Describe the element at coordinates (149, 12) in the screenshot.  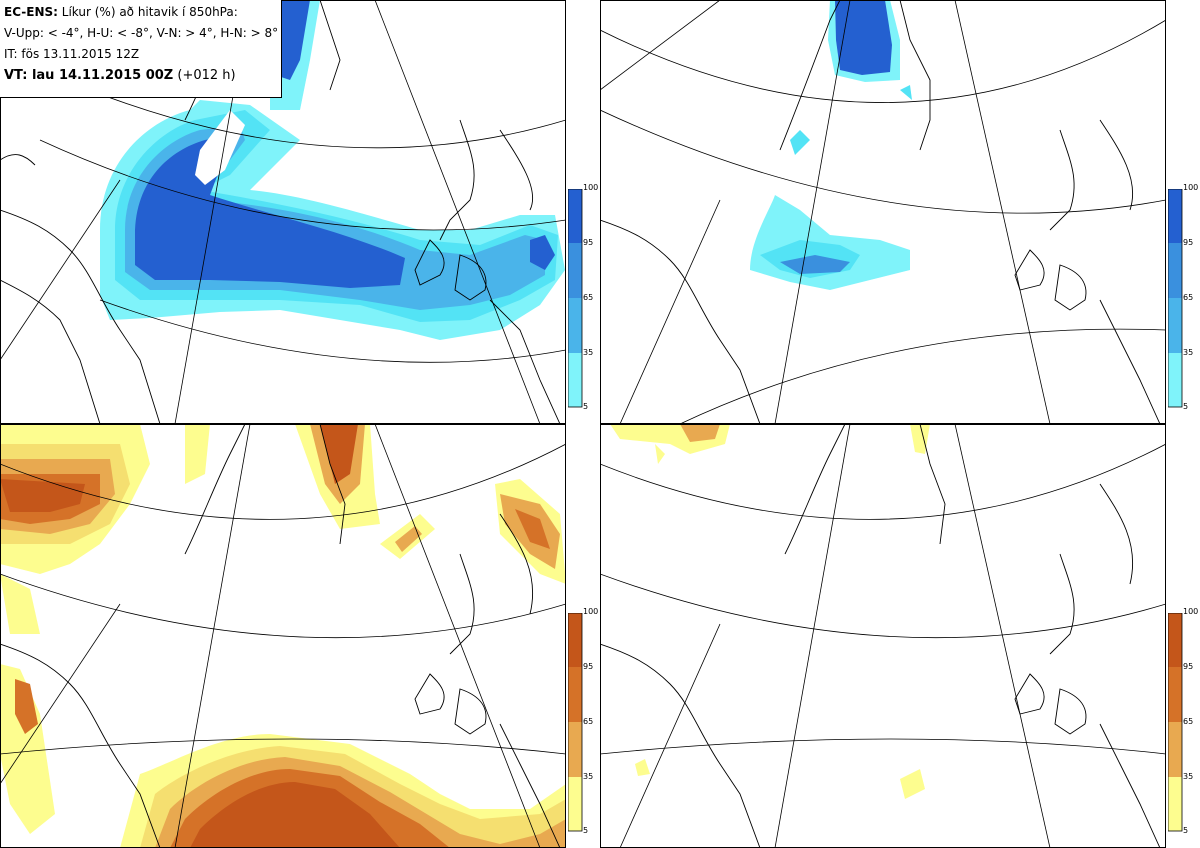
I see `map-title: Líkur (%) að hitavik í 850hPa:` at that location.